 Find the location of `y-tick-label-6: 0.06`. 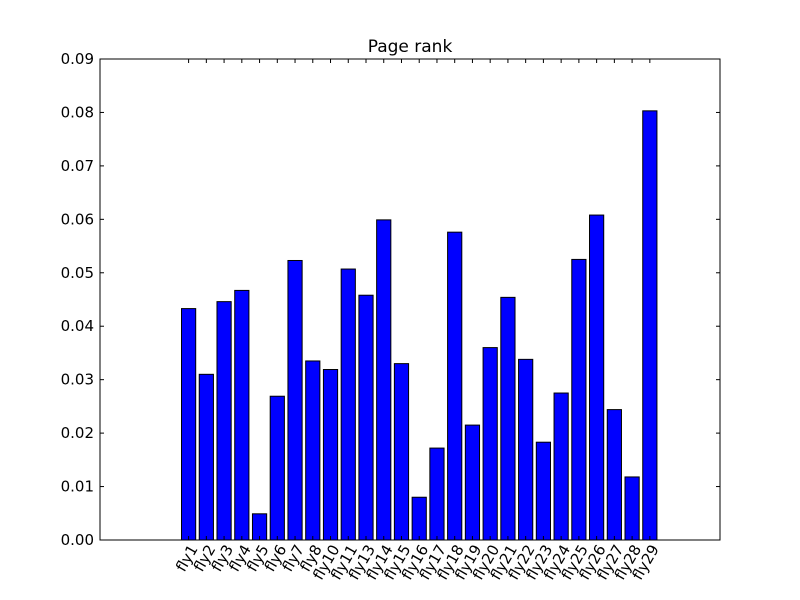

y-tick-label-6: 0.06 is located at coordinates (77, 219).